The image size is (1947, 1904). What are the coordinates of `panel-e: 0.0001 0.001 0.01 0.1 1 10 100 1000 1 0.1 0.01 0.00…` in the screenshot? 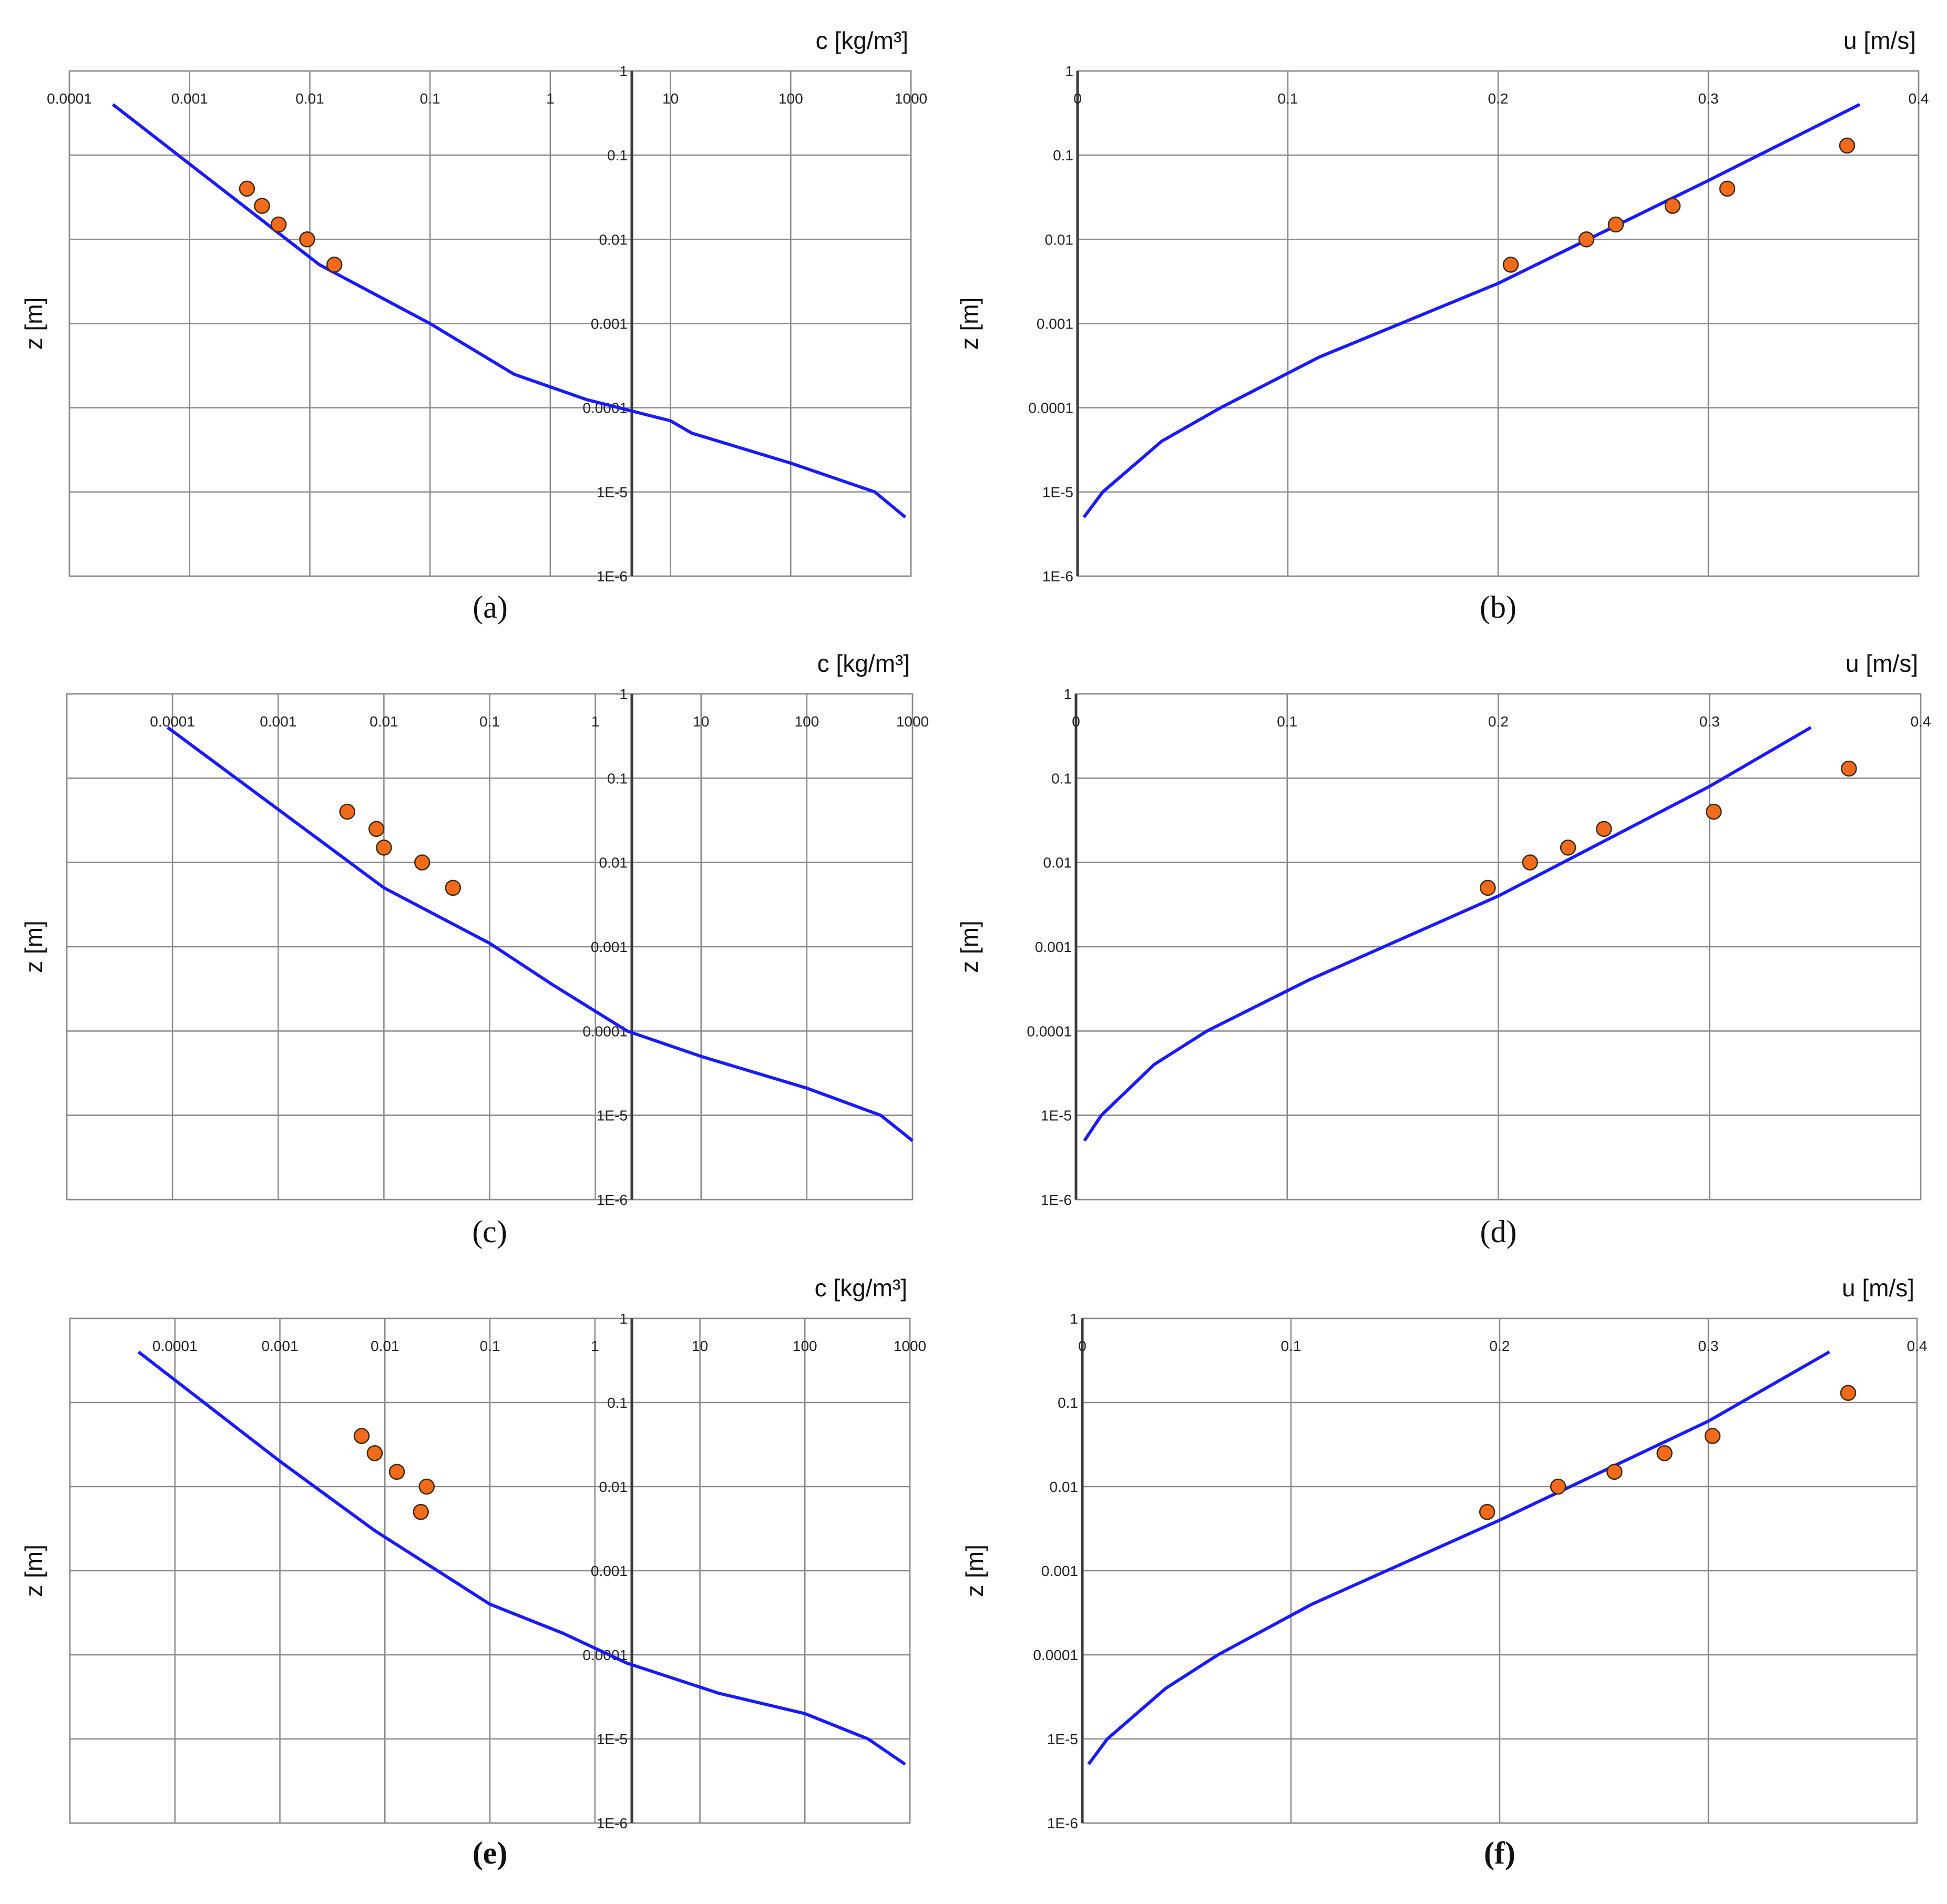 It's located at (473, 1572).